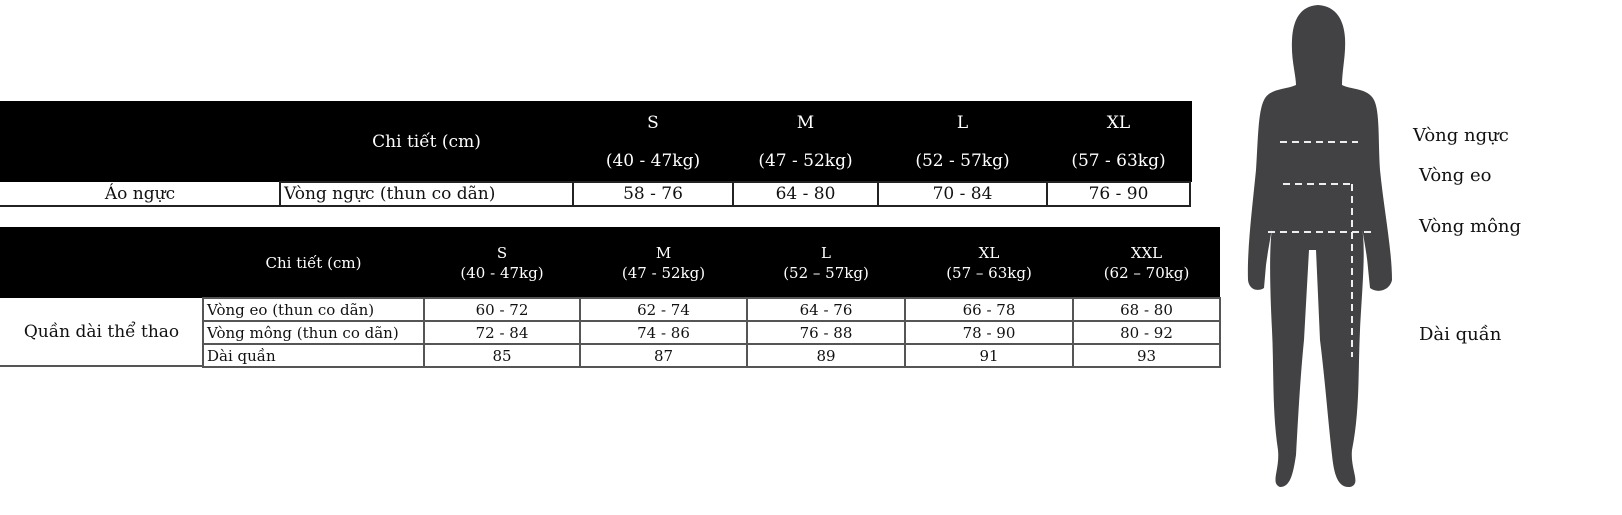 The width and height of the screenshot is (1622, 515). I want to click on table-cell: 62 - 74, so click(663, 309).